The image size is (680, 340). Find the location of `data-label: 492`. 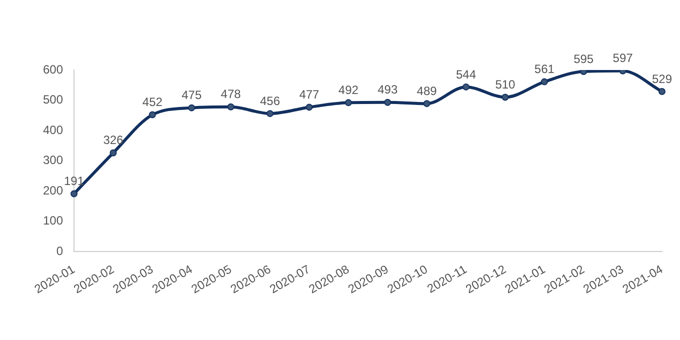

data-label: 492 is located at coordinates (348, 89).